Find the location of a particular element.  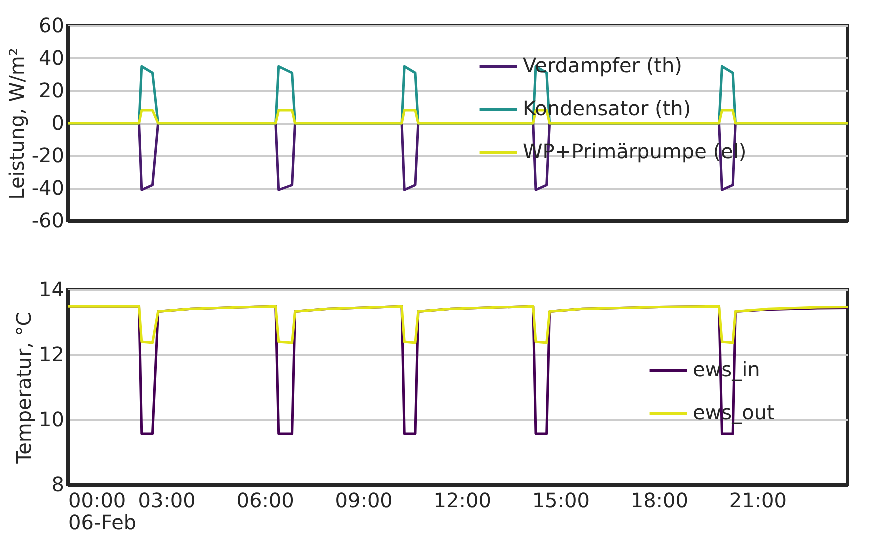

y-tick-label: 0 is located at coordinates (58, 123).